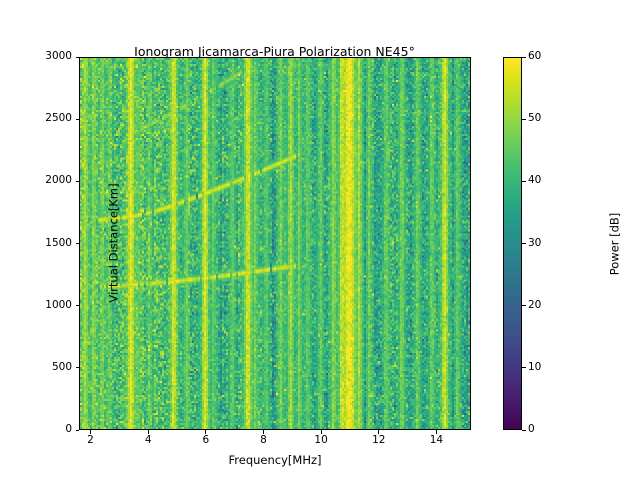  What do you see at coordinates (531, 429) in the screenshot?
I see `colorbar-tick-label: 0` at bounding box center [531, 429].